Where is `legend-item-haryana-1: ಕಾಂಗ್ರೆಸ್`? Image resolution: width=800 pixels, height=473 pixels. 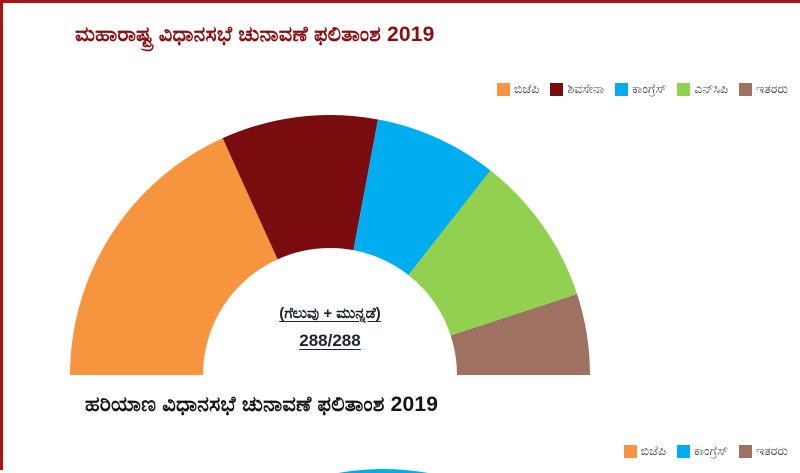 legend-item-haryana-1: ಕಾಂಗ್ರೆಸ್ is located at coordinates (702, 451).